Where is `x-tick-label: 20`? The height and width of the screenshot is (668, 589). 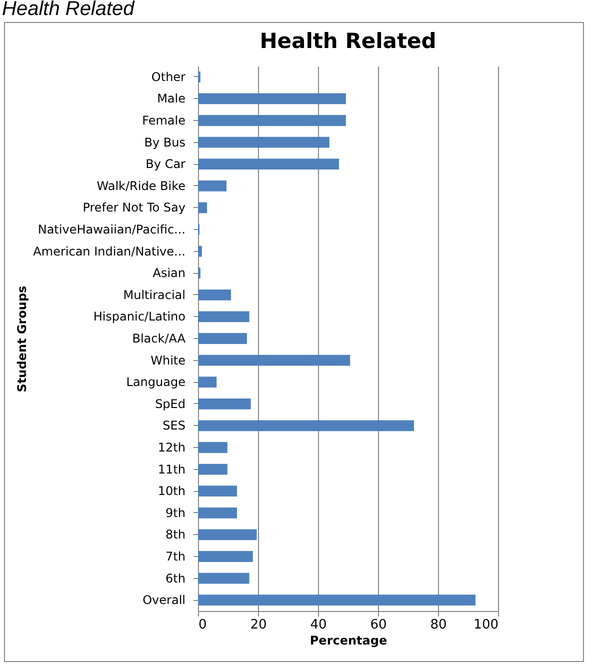 x-tick-label: 20 is located at coordinates (258, 625).